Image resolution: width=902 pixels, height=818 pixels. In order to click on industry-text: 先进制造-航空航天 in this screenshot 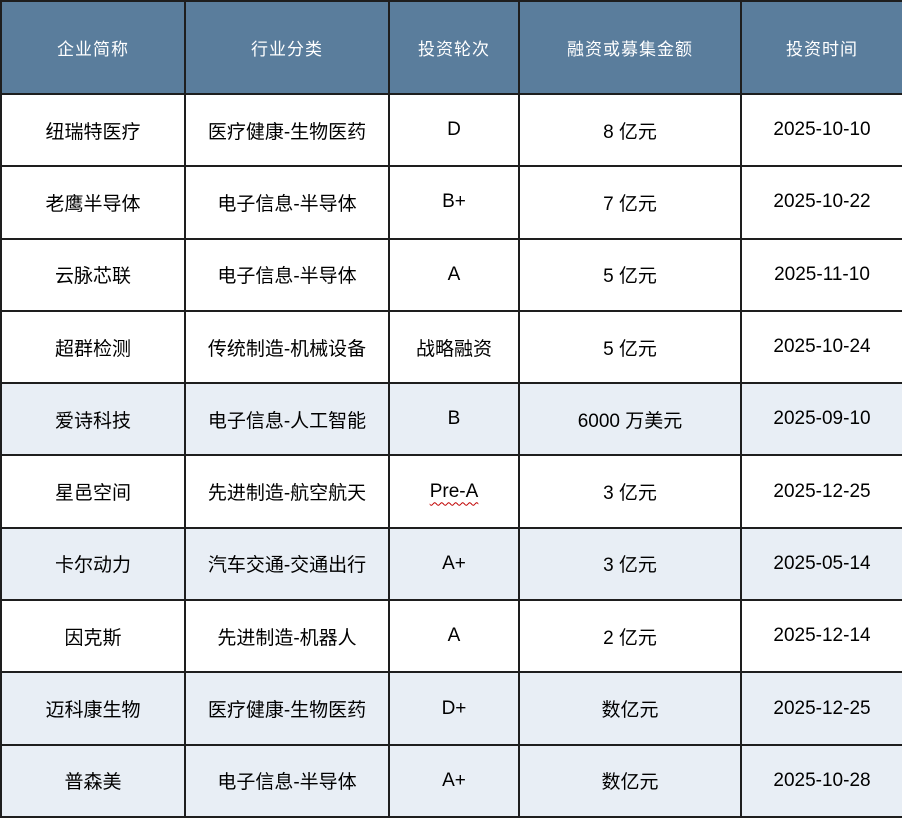, I will do `click(287, 494)`.